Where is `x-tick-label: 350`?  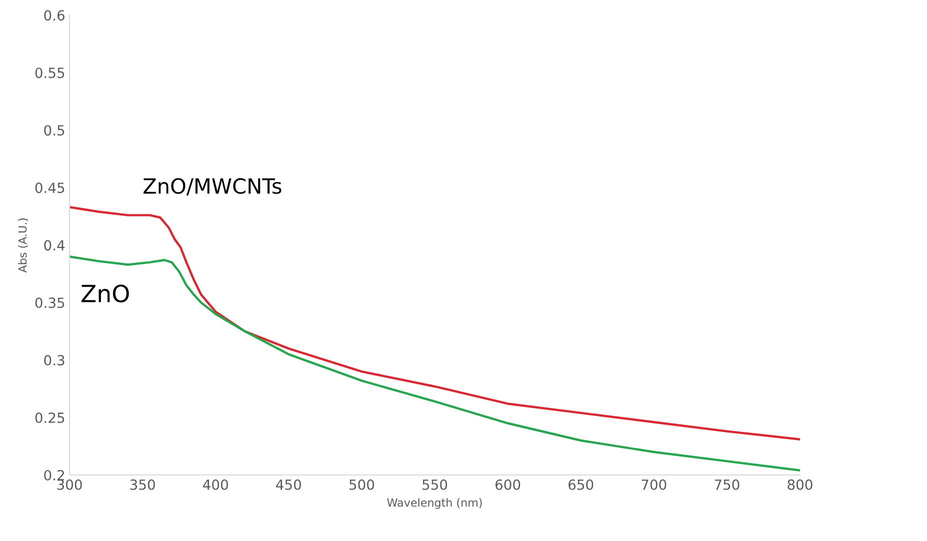 x-tick-label: 350 is located at coordinates (142, 484).